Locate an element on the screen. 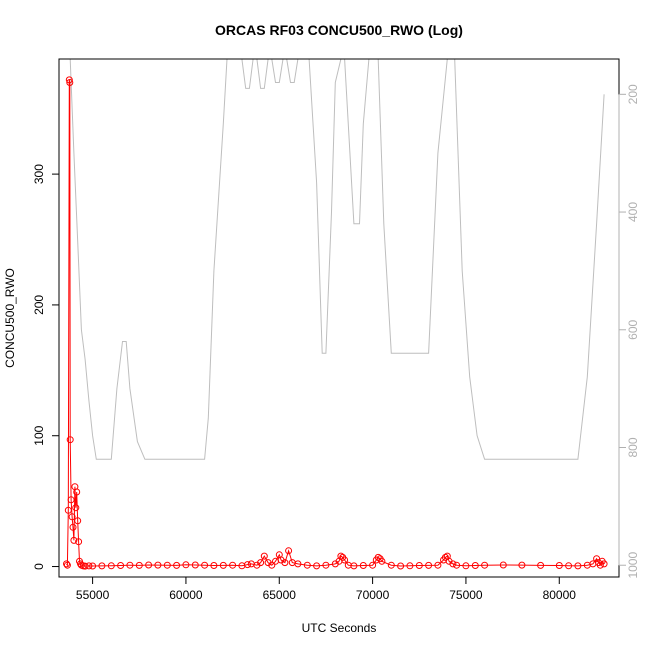  right-tick-label: 200 is located at coordinates (633, 94).